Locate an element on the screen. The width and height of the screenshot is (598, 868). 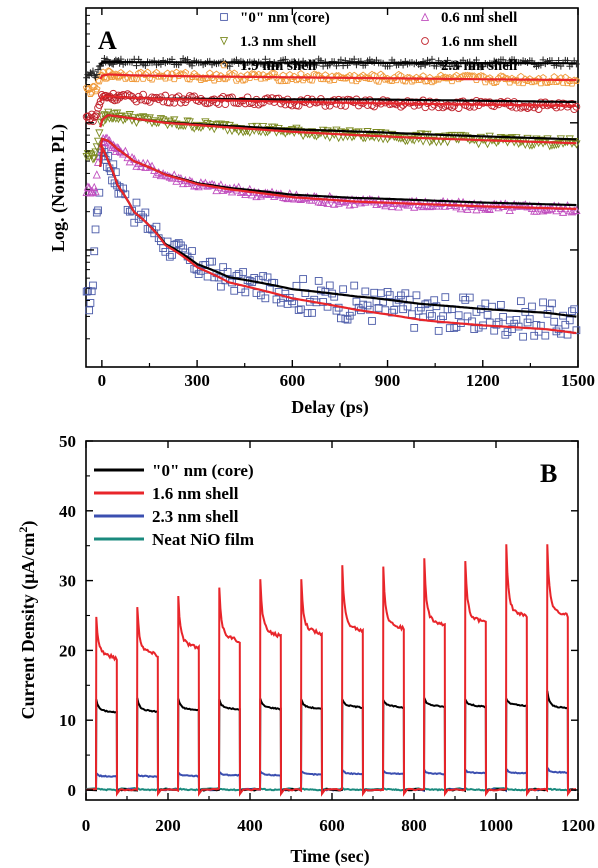
legend-label: Neat NiO film is located at coordinates (203, 539).